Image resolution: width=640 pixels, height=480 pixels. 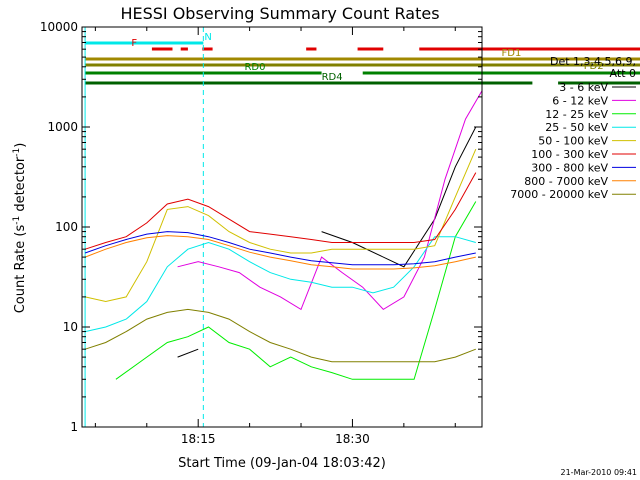 I want to click on y-axis-label-main: Count Rate (s, so click(x=20, y=269).